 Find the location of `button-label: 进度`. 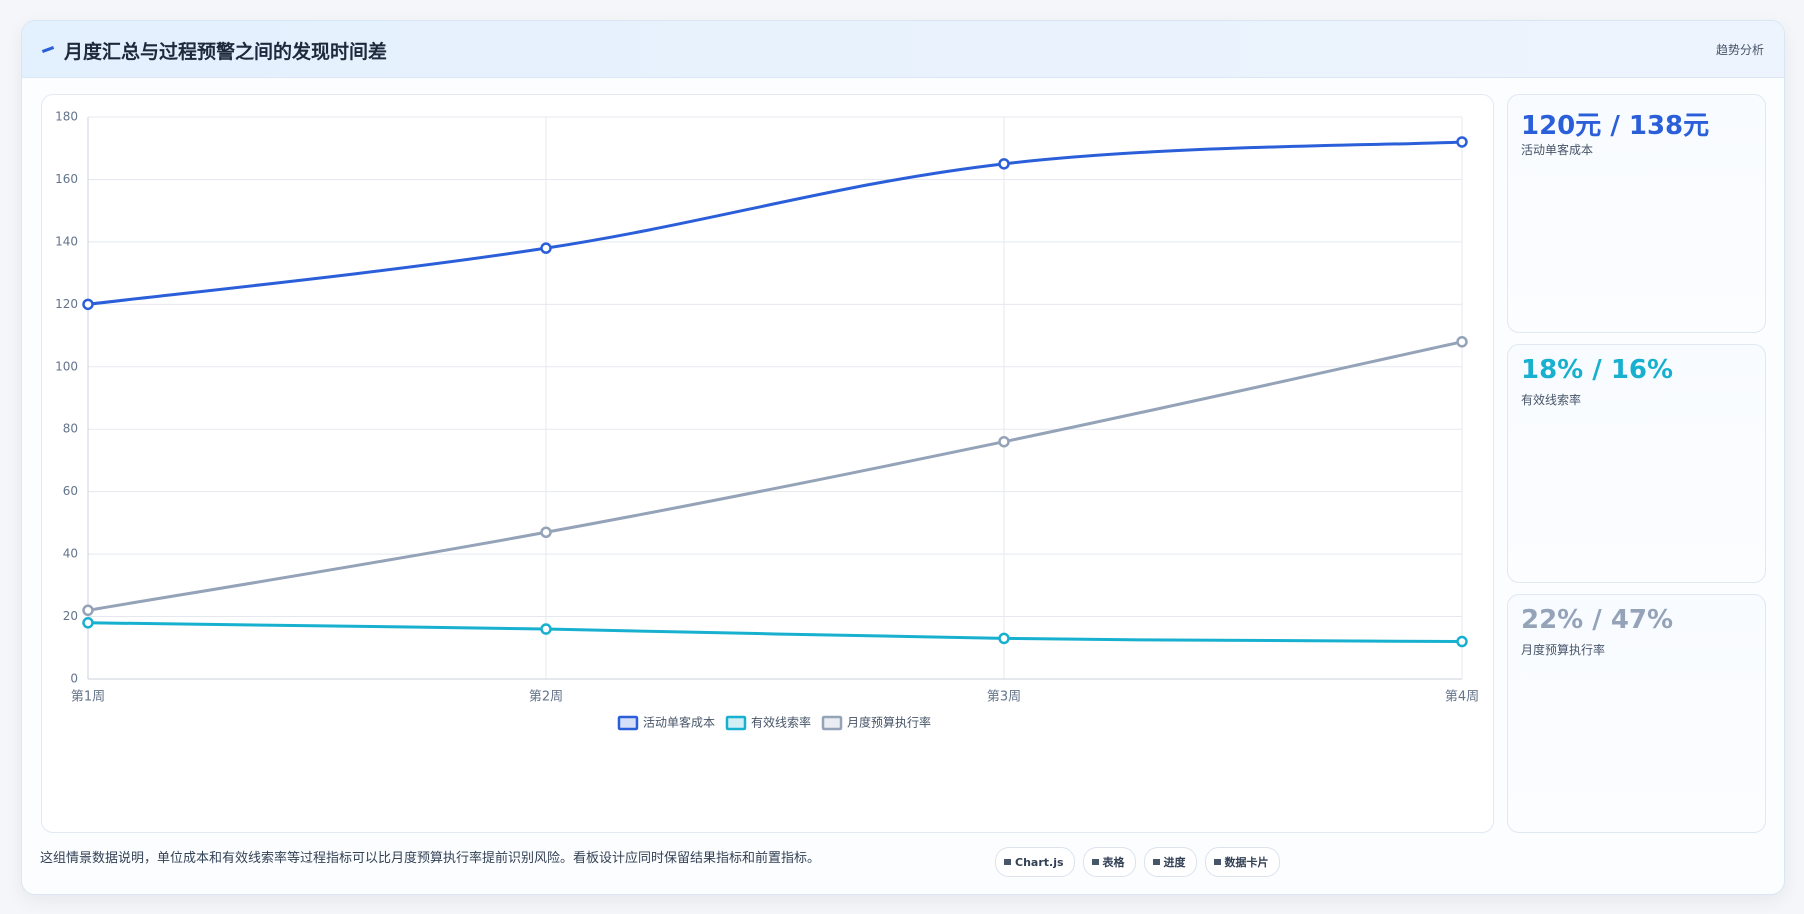

button-label: 进度 is located at coordinates (1174, 862).